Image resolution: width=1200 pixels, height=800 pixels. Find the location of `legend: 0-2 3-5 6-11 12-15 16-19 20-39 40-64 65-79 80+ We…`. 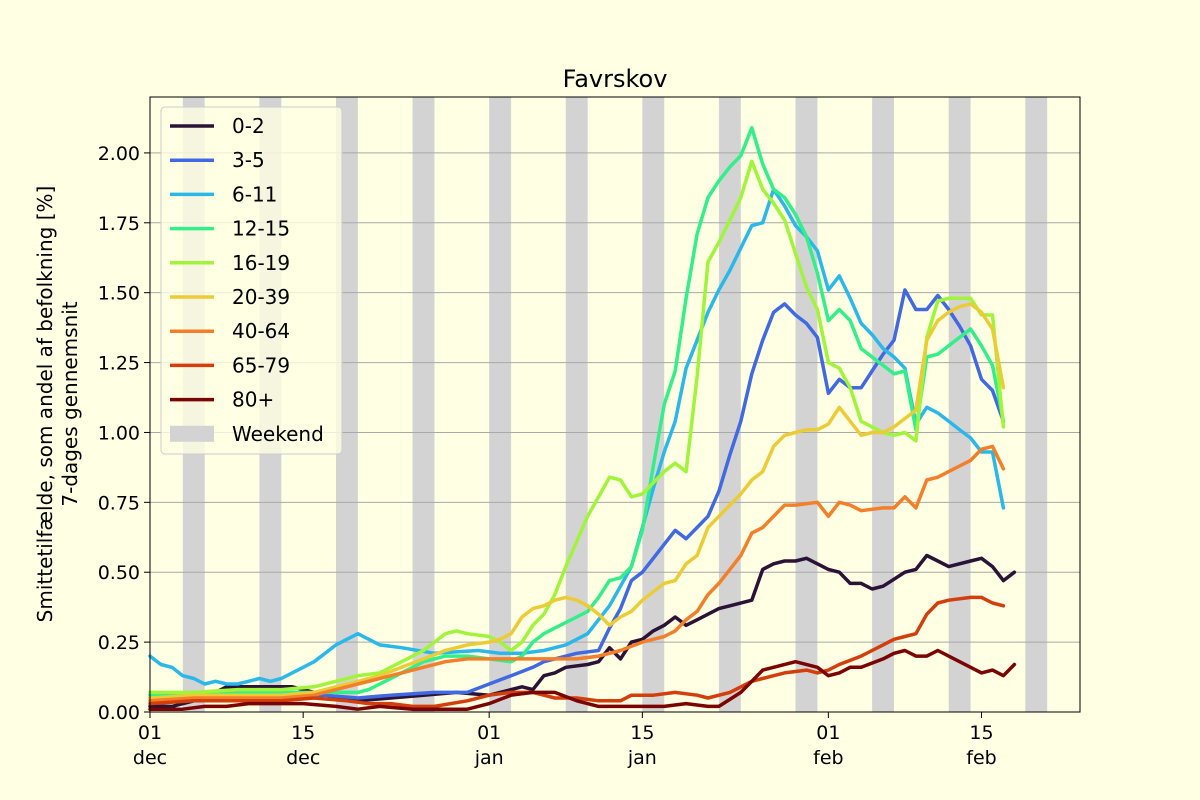

legend: 0-2 3-5 6-11 12-15 16-19 20-39 40-64 65-79 80+ We… is located at coordinates (251, 280).